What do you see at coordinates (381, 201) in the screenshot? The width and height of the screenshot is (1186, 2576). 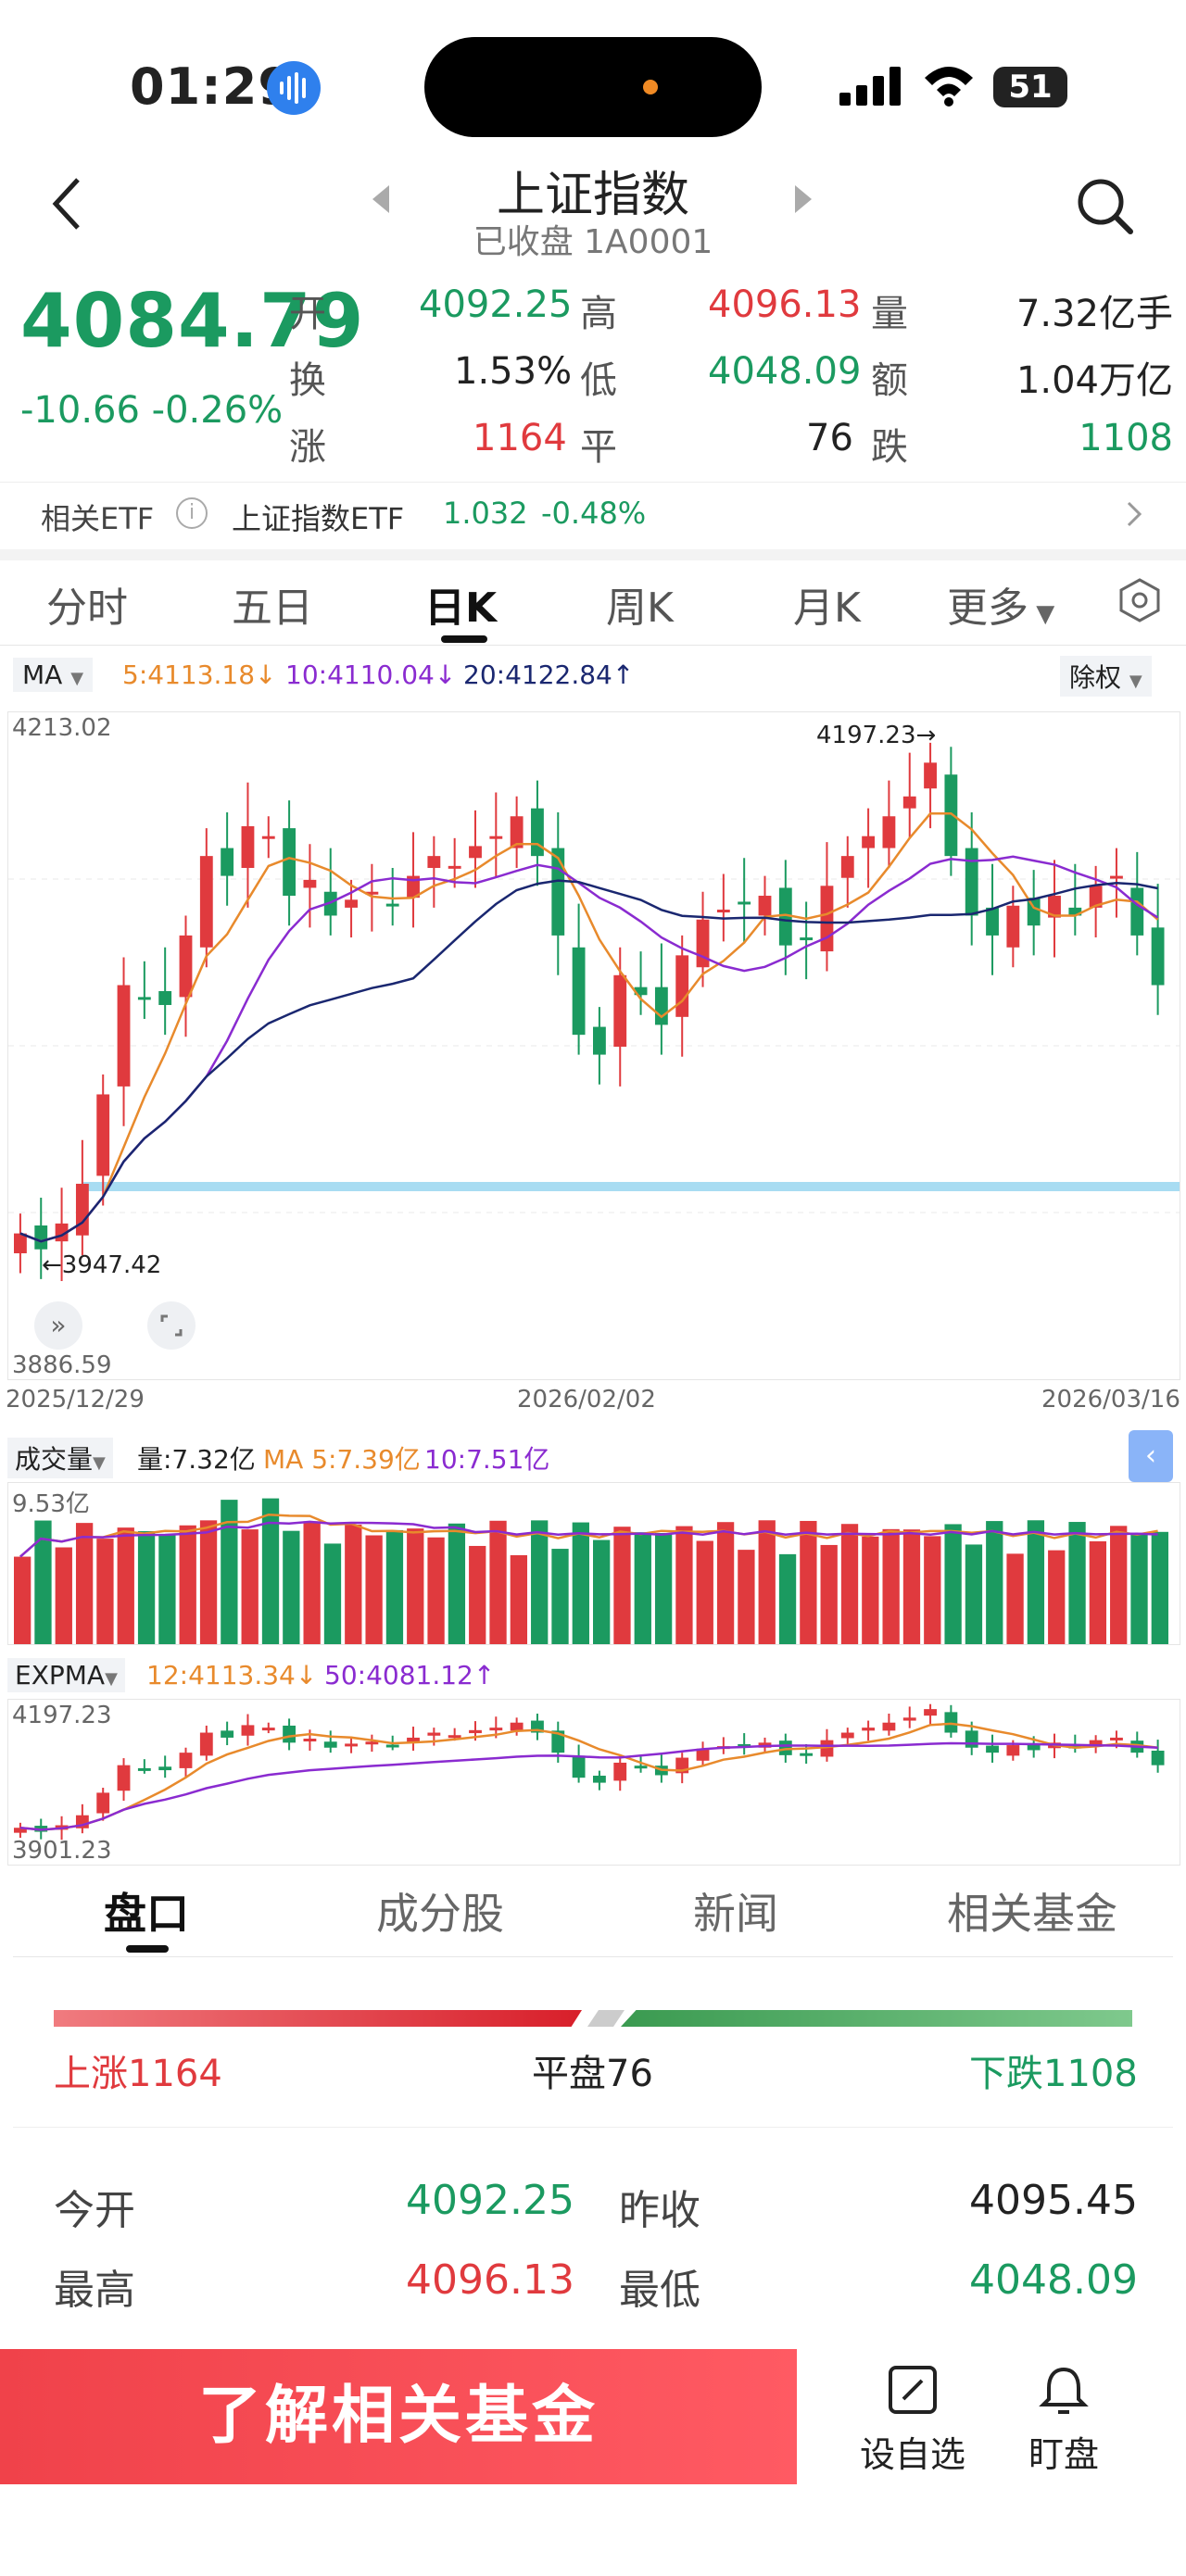 I see `prev-index-arrow-icon` at bounding box center [381, 201].